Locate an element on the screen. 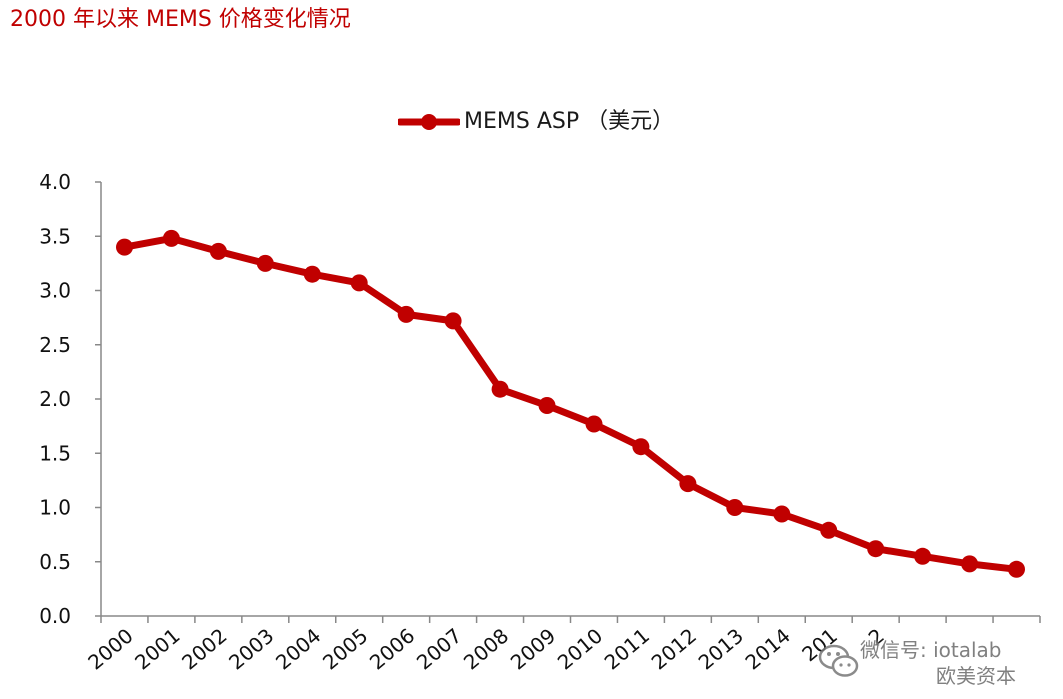 Image resolution: width=1063 pixels, height=699 pixels. y-tick-label: 1.0 is located at coordinates (55, 508).